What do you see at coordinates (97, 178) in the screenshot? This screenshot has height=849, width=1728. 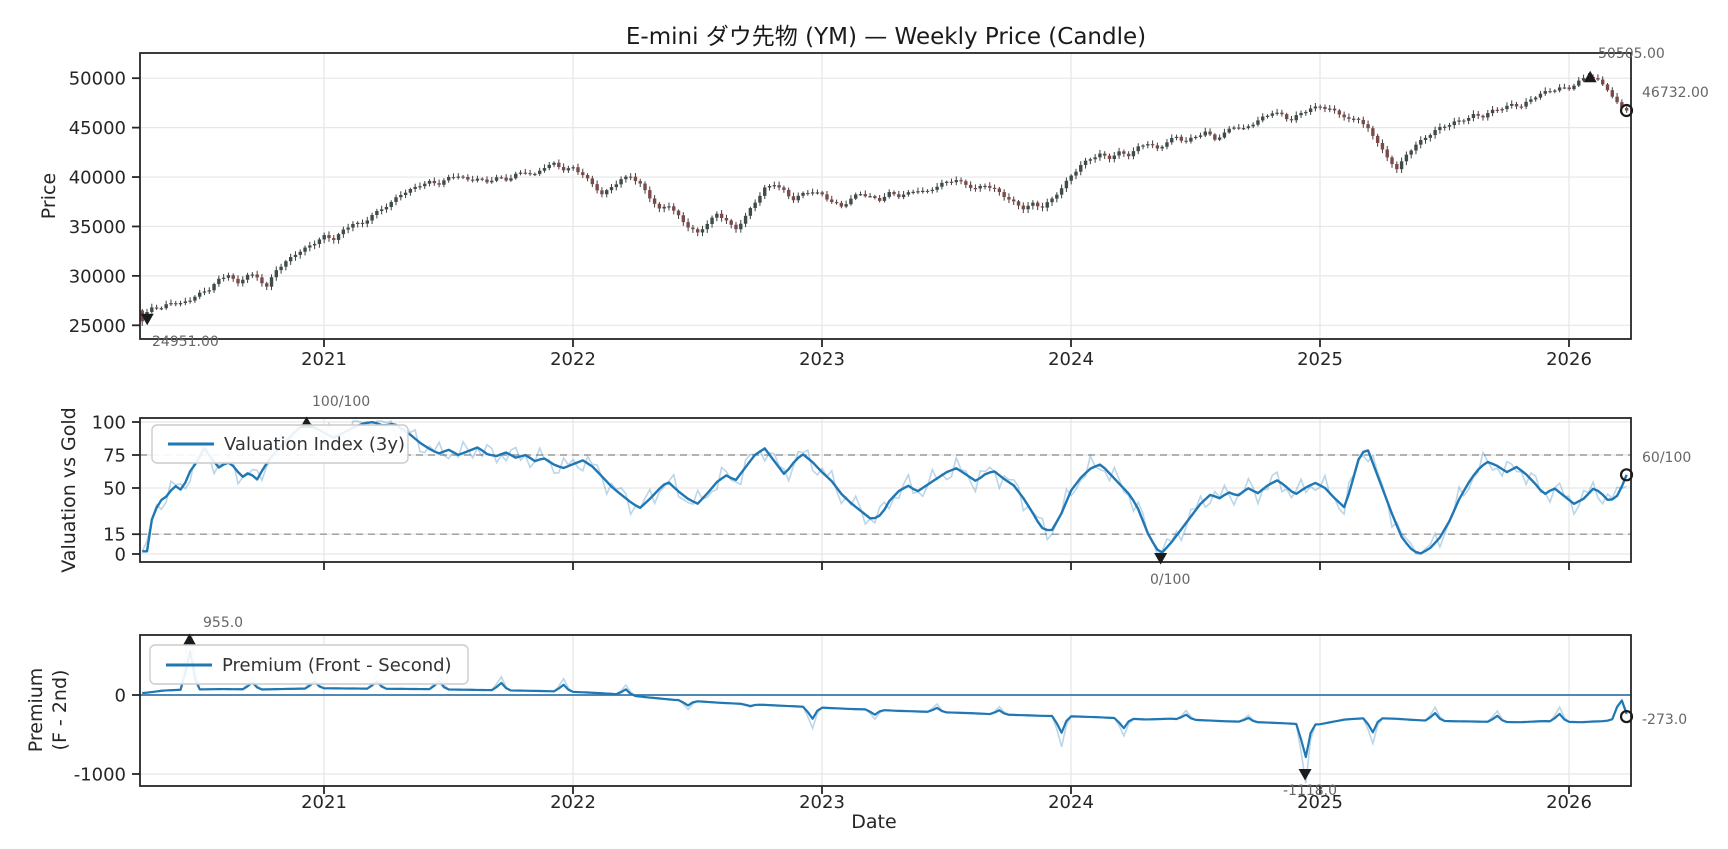 I see `tick-label: 40000` at bounding box center [97, 178].